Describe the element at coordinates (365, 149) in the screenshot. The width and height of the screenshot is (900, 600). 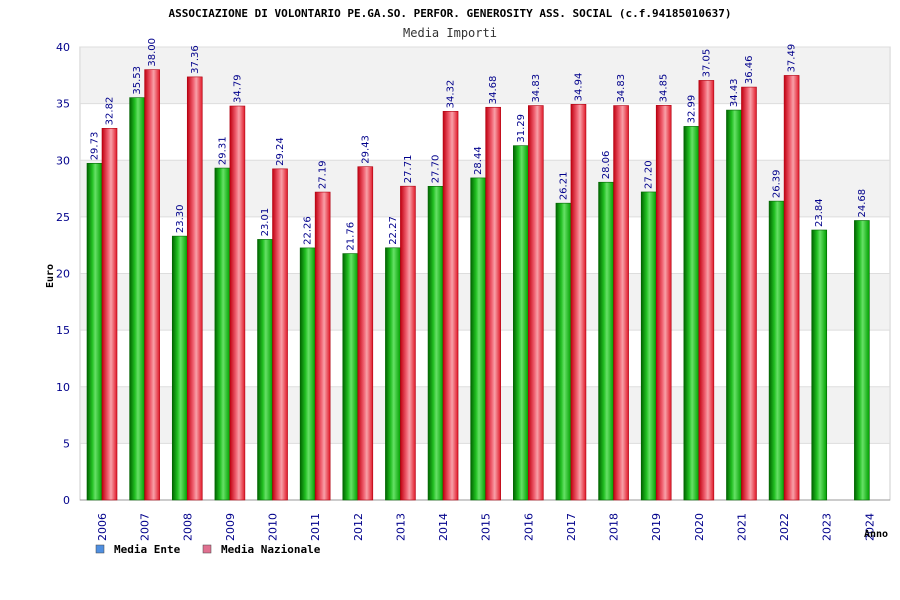
I see `data-label: 29.43` at that location.